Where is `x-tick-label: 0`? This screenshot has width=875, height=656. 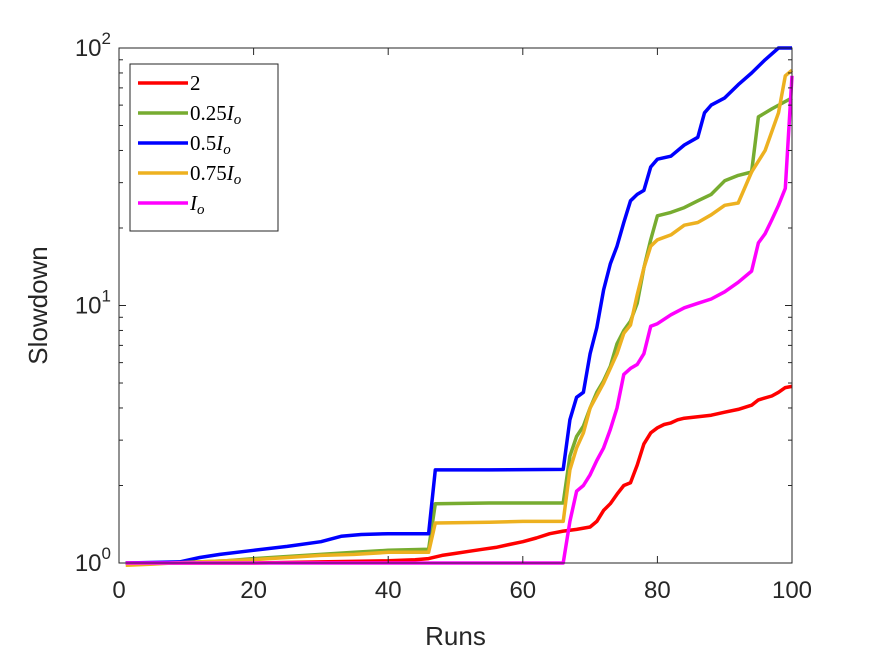 x-tick-label: 0 is located at coordinates (118, 590).